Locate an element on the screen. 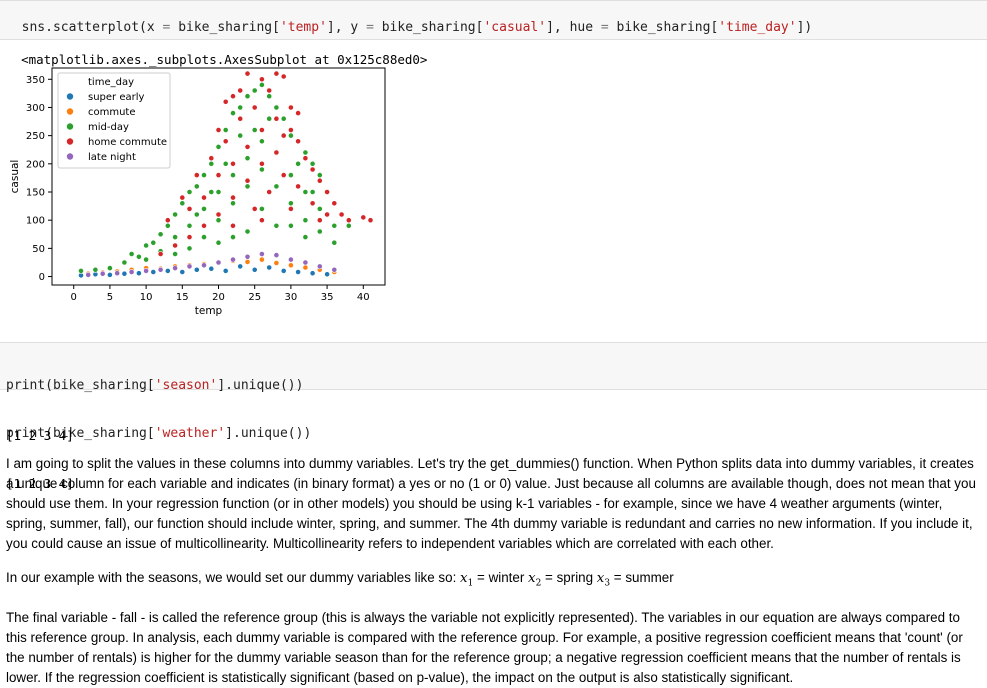  math-subscript: 2 is located at coordinates (538, 583).